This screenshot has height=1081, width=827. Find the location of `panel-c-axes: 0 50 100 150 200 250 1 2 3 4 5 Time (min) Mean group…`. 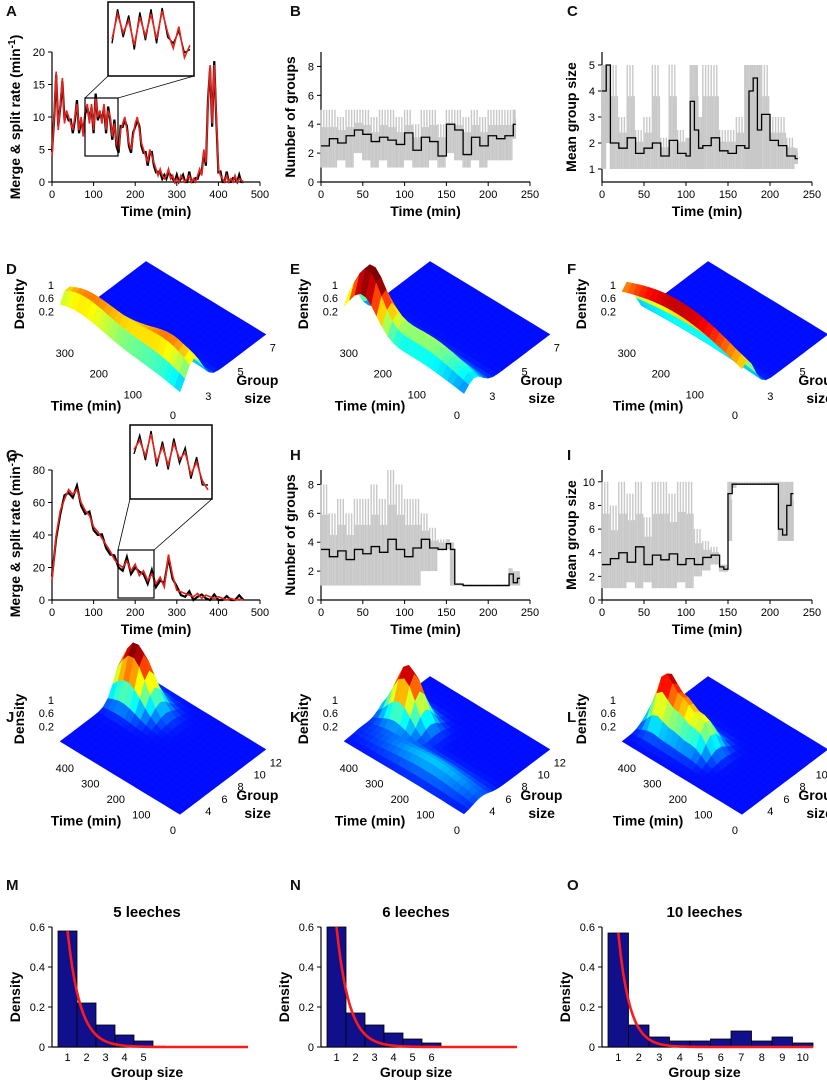

panel-c-axes: 0 50 100 150 200 250 1 2 3 4 5 Time (min) Mean group… is located at coordinates (692, 135).